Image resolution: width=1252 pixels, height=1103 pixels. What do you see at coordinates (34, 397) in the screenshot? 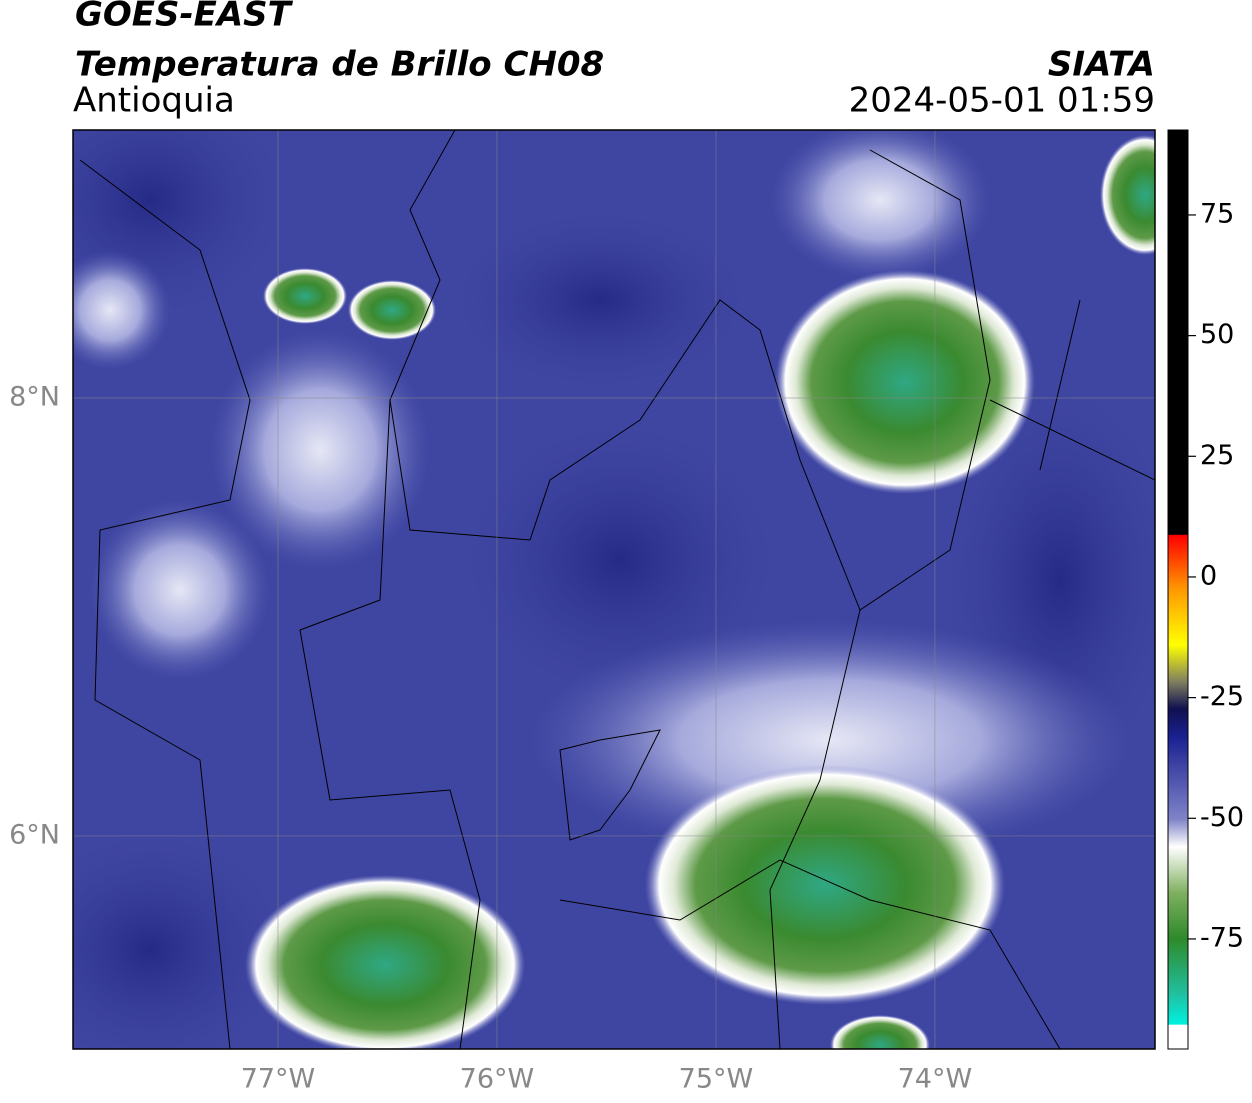
I see `y-tick-label: 8°N` at bounding box center [34, 397].